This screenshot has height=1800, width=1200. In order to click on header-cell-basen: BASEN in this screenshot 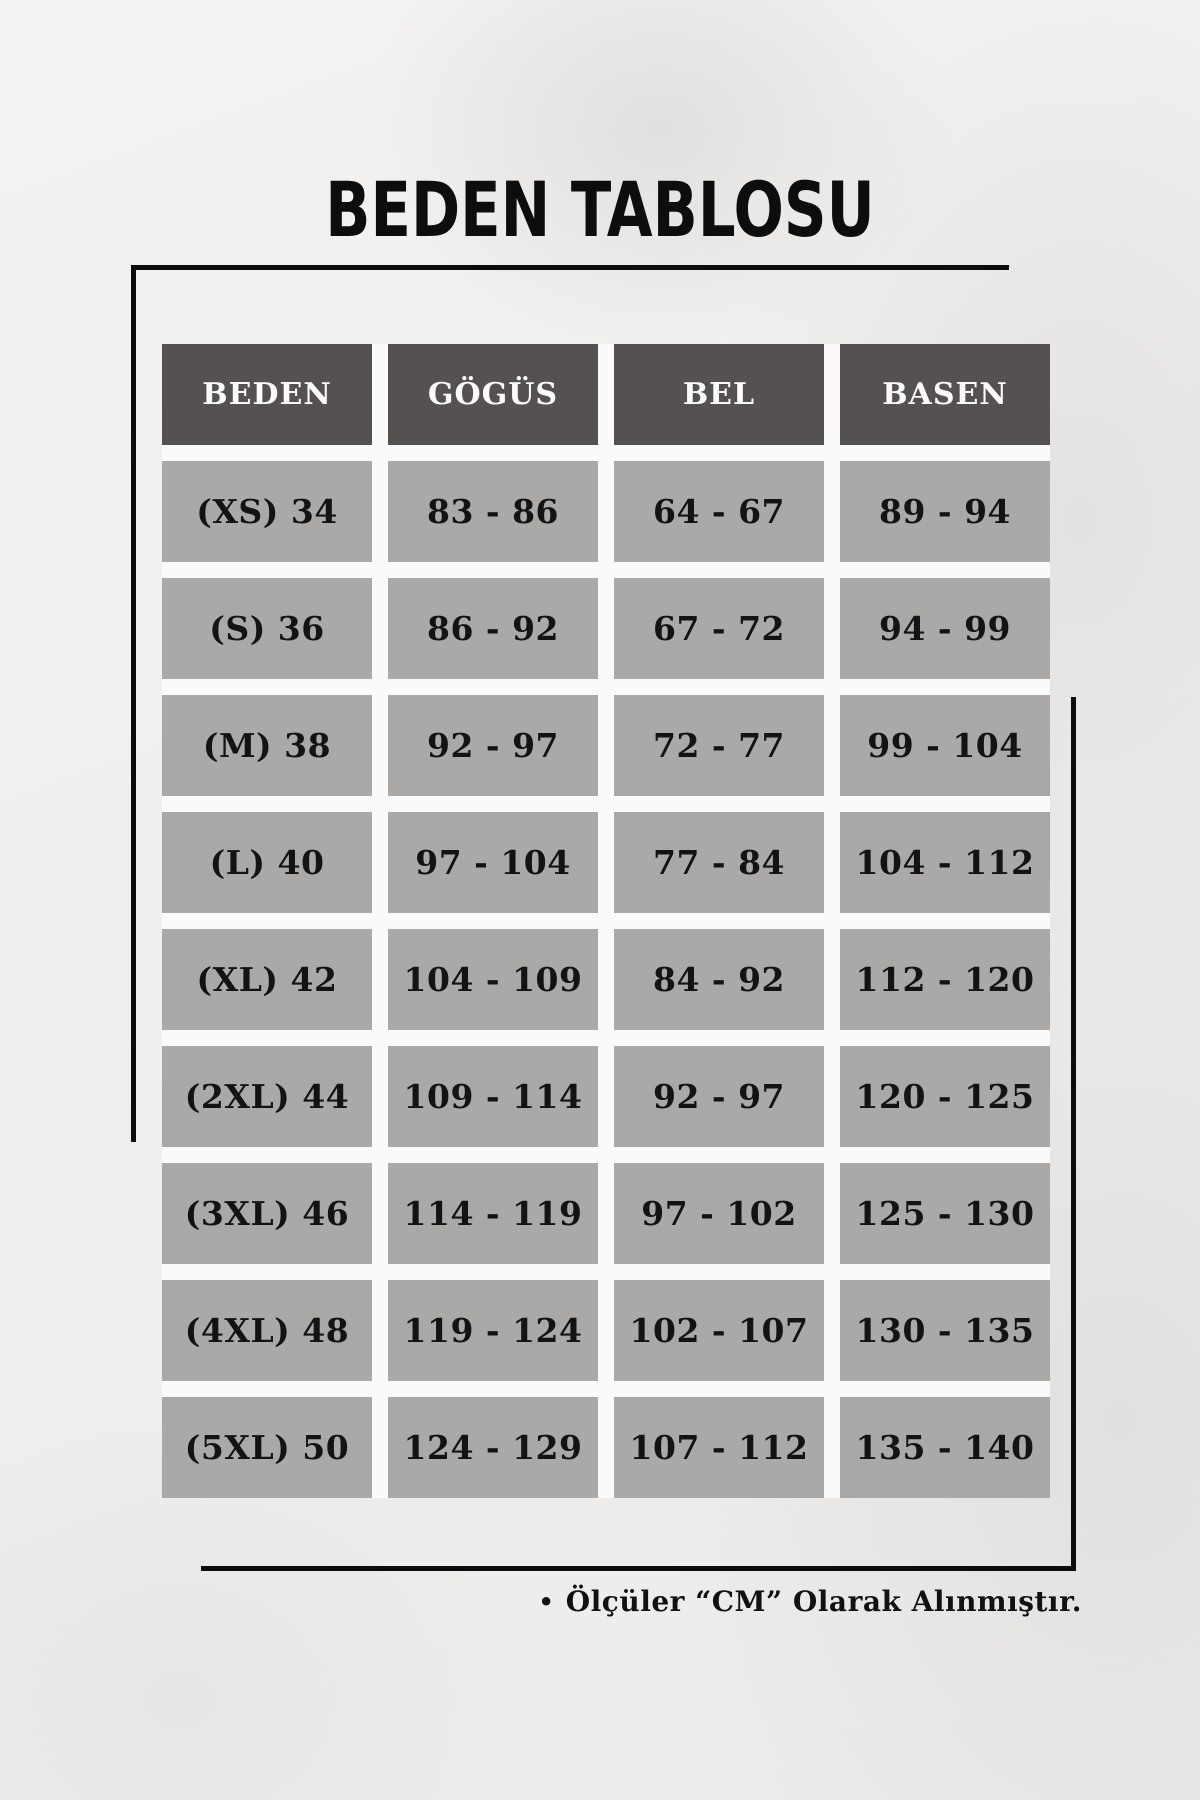, I will do `click(945, 394)`.